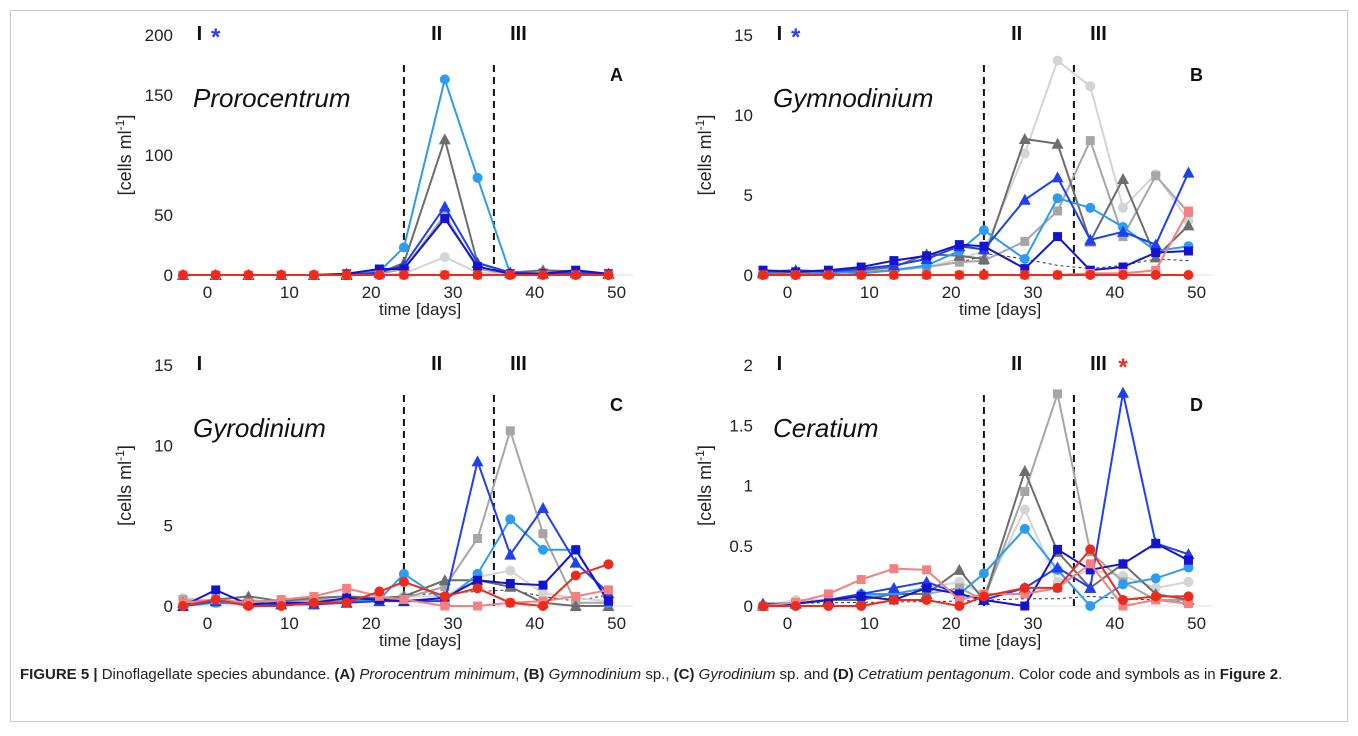 This screenshot has height=736, width=1358. Describe the element at coordinates (975, 600) in the screenshot. I see `reference-dashed-line` at that location.